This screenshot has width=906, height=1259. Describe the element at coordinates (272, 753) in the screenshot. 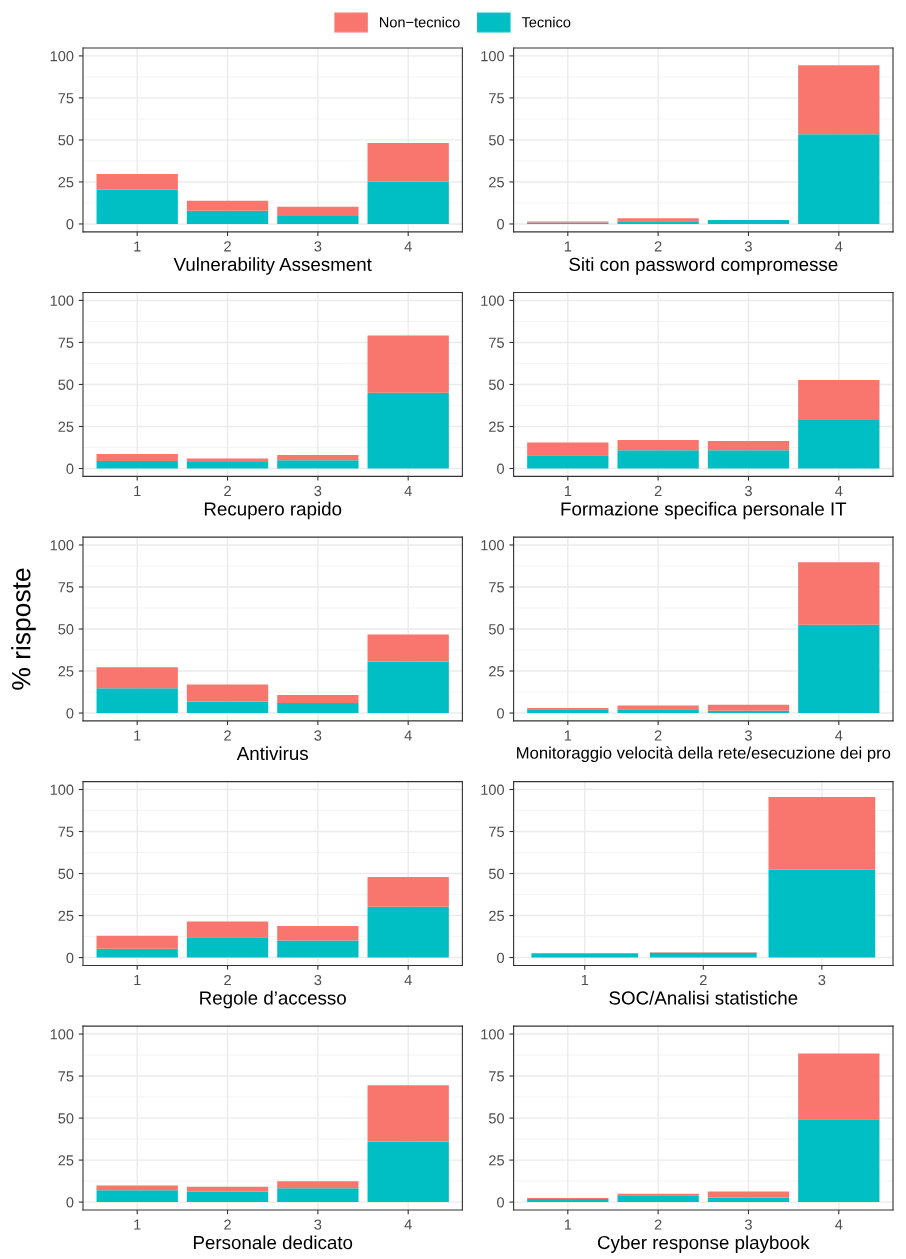

I see `x-axis-title: Antivirus` at that location.